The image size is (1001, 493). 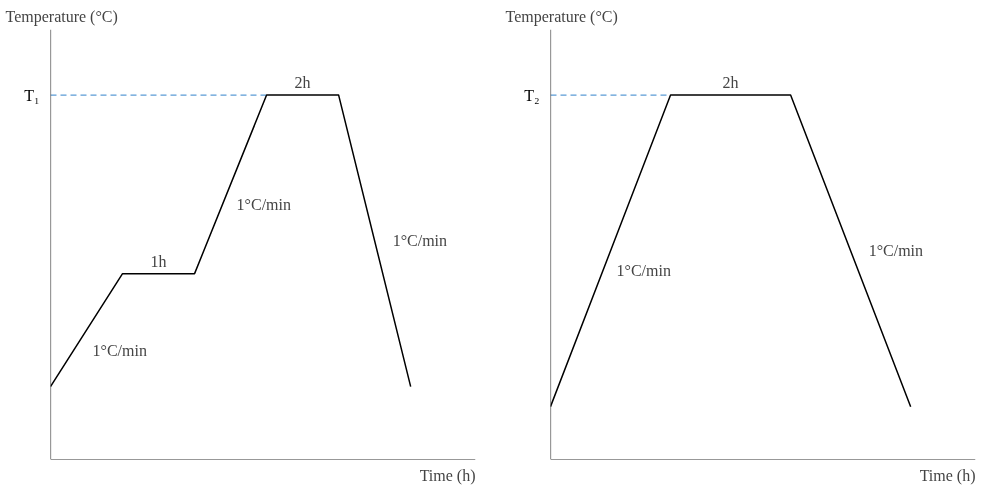 I want to click on annotation: 1h, so click(x=158, y=261).